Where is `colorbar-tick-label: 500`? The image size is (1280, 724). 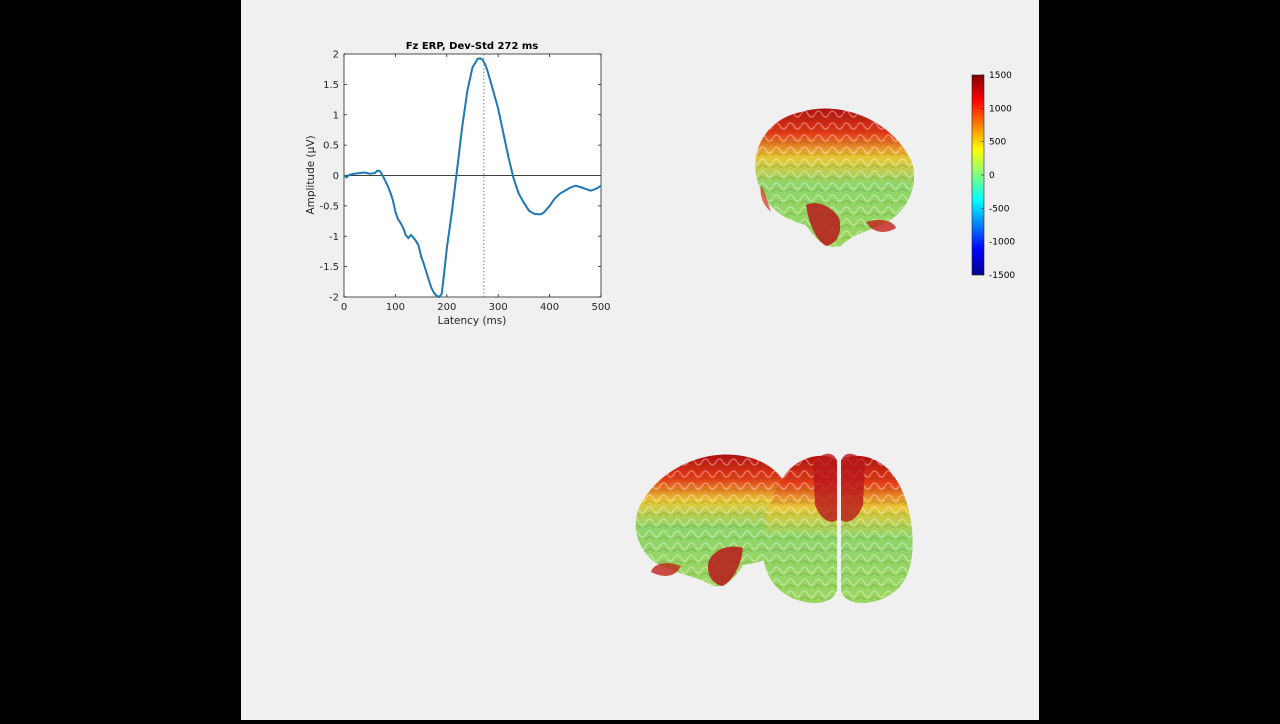
colorbar-tick-label: 500 is located at coordinates (997, 143).